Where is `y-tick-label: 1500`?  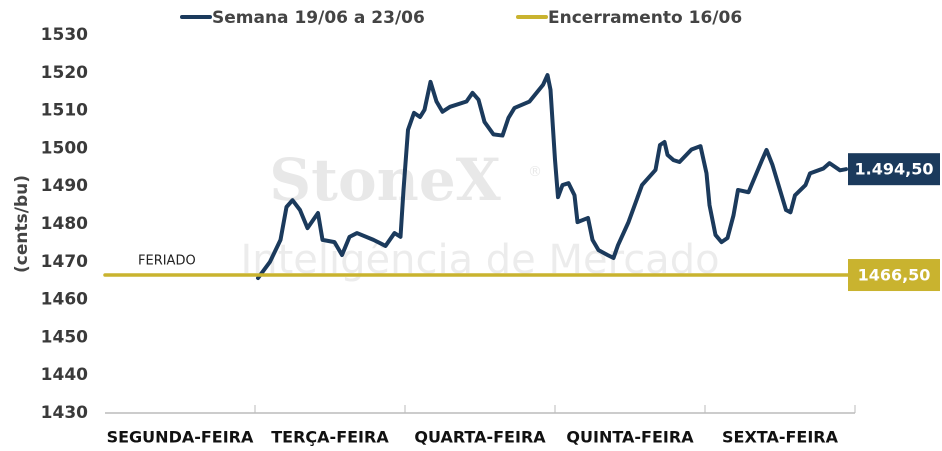
y-tick-label: 1500 is located at coordinates (64, 148).